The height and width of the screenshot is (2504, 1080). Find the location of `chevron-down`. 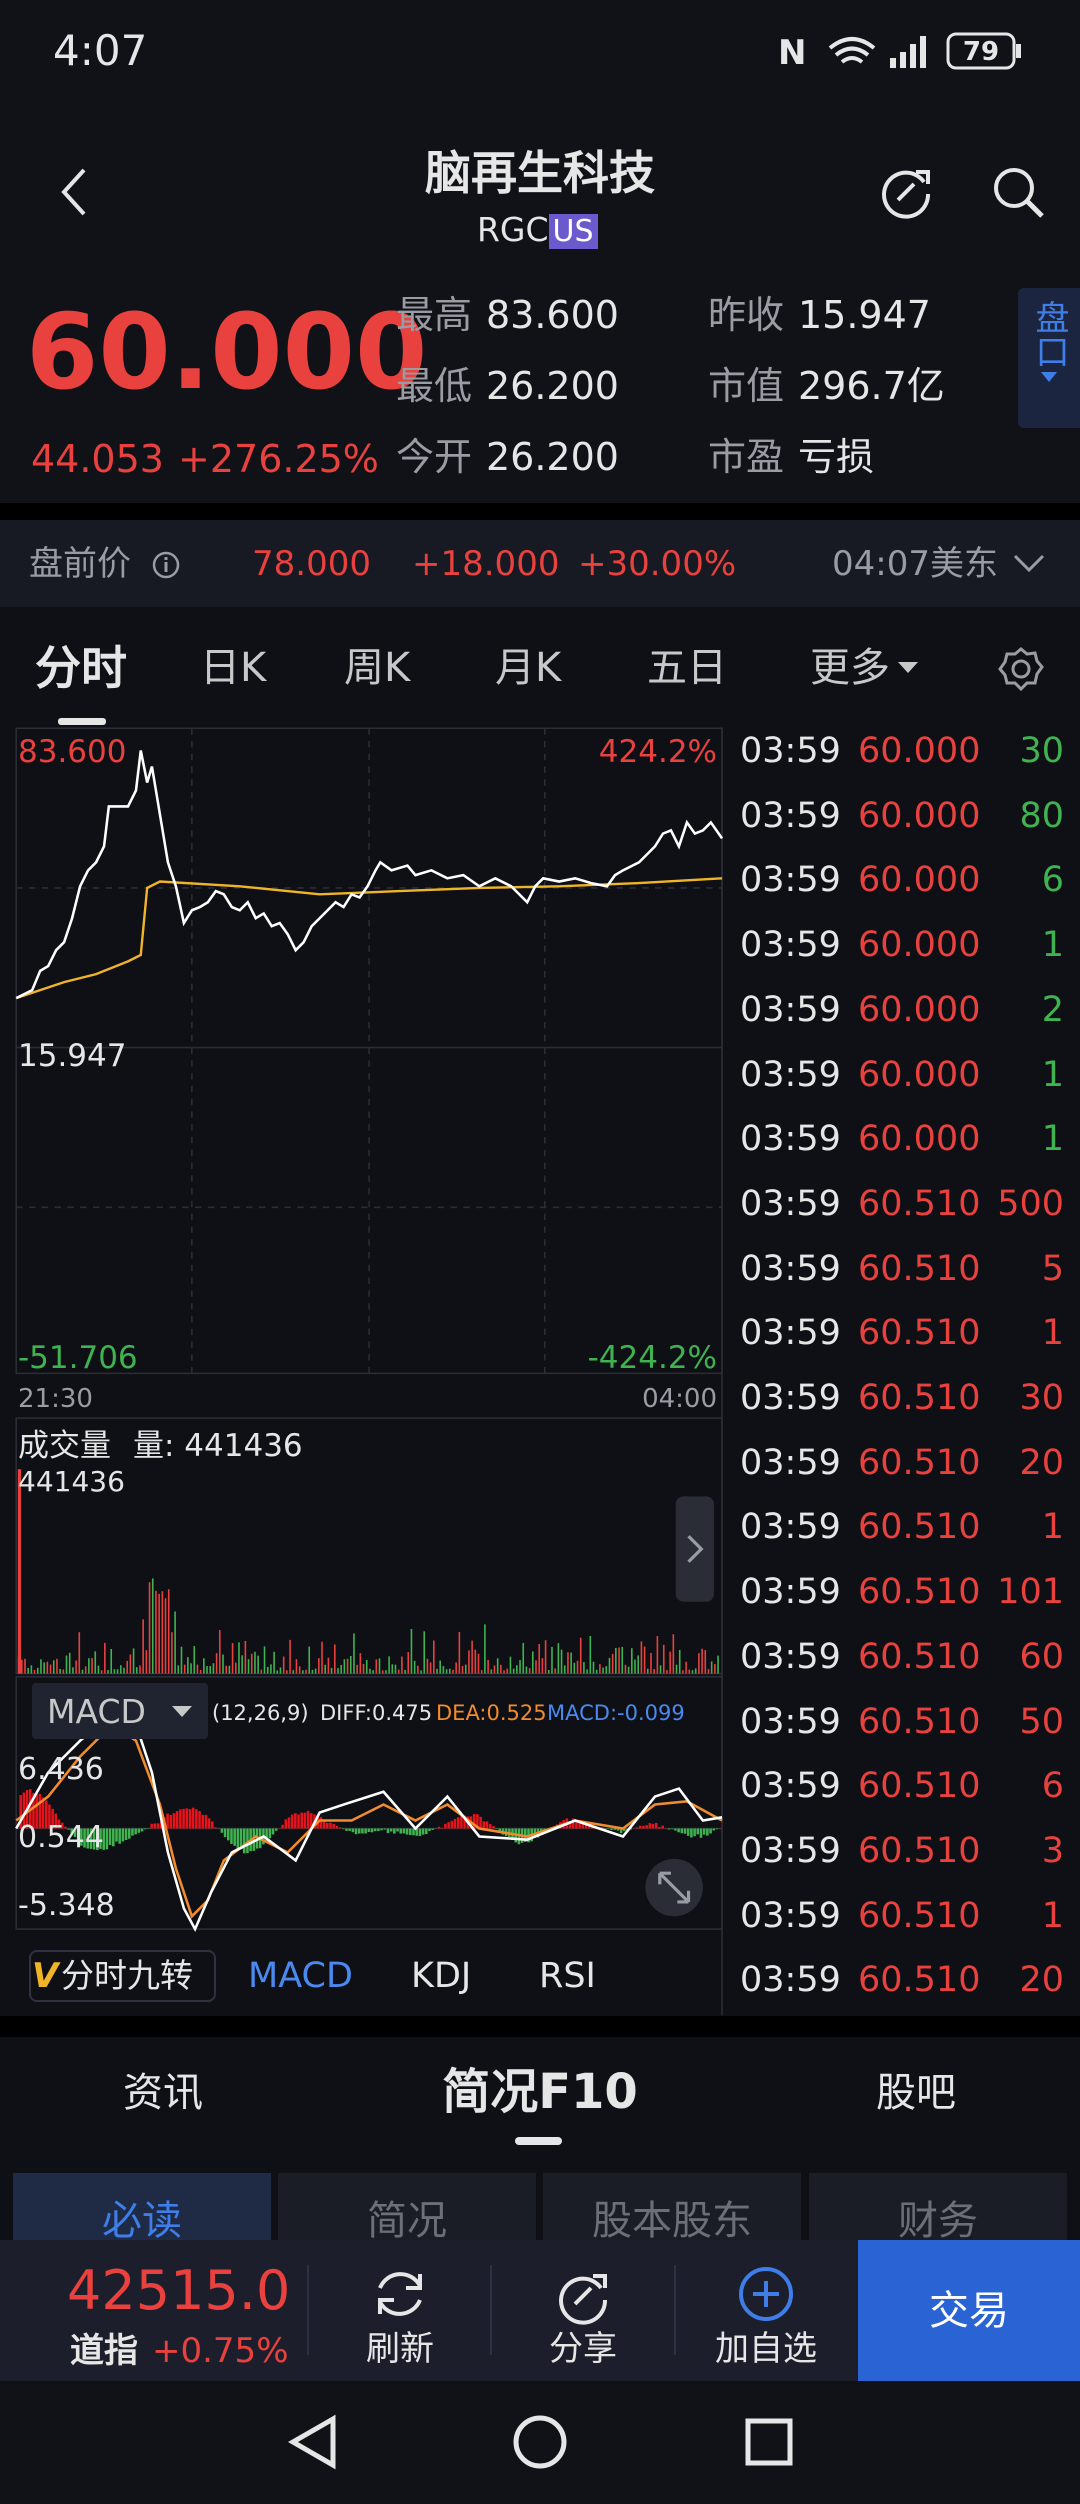

chevron-down is located at coordinates (1029, 564).